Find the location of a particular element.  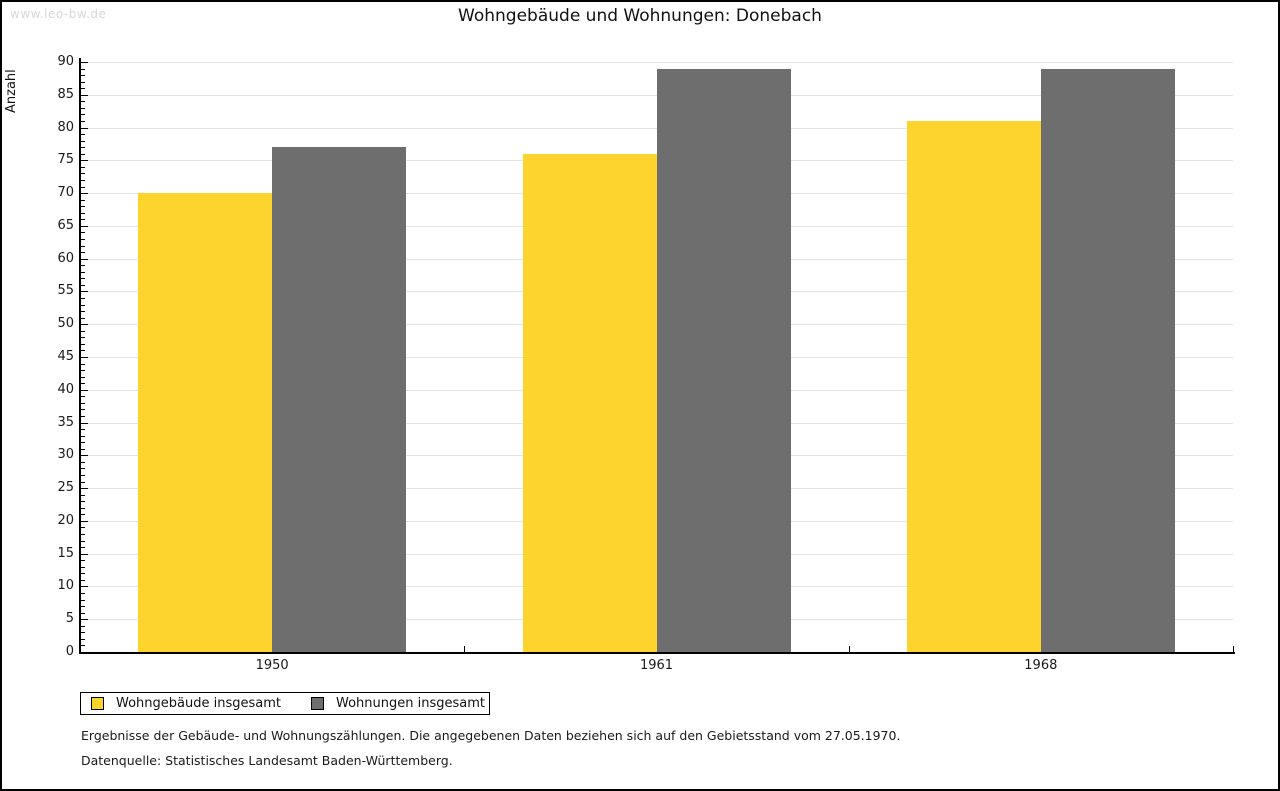

legend-item: Wohngebäude insgesamt is located at coordinates (186, 703).